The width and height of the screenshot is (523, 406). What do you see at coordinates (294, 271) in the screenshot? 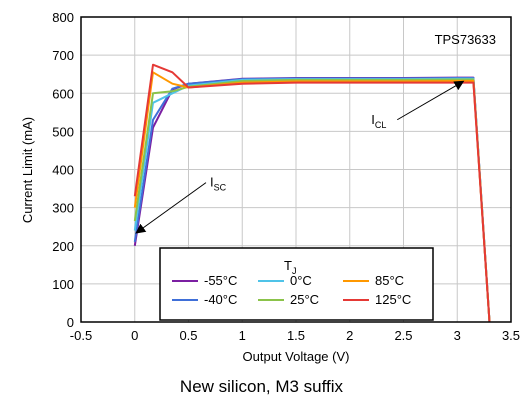
I see `legend-title-sub: J` at bounding box center [294, 271].